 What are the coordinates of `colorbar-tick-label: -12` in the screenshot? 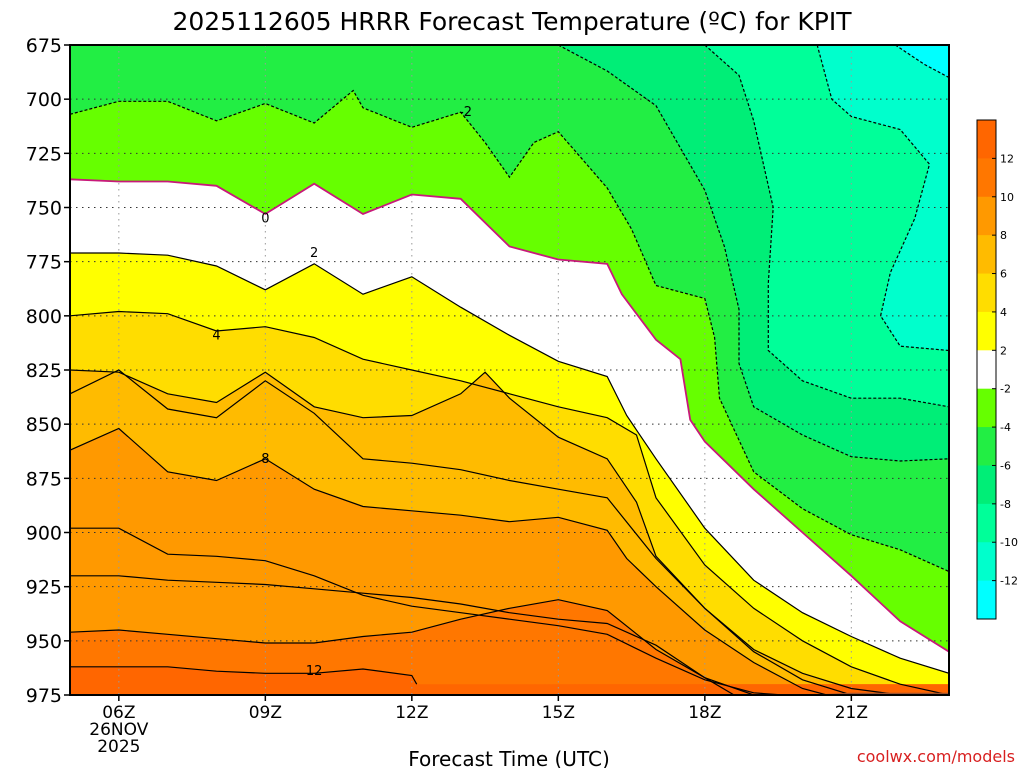 It's located at (1009, 581).